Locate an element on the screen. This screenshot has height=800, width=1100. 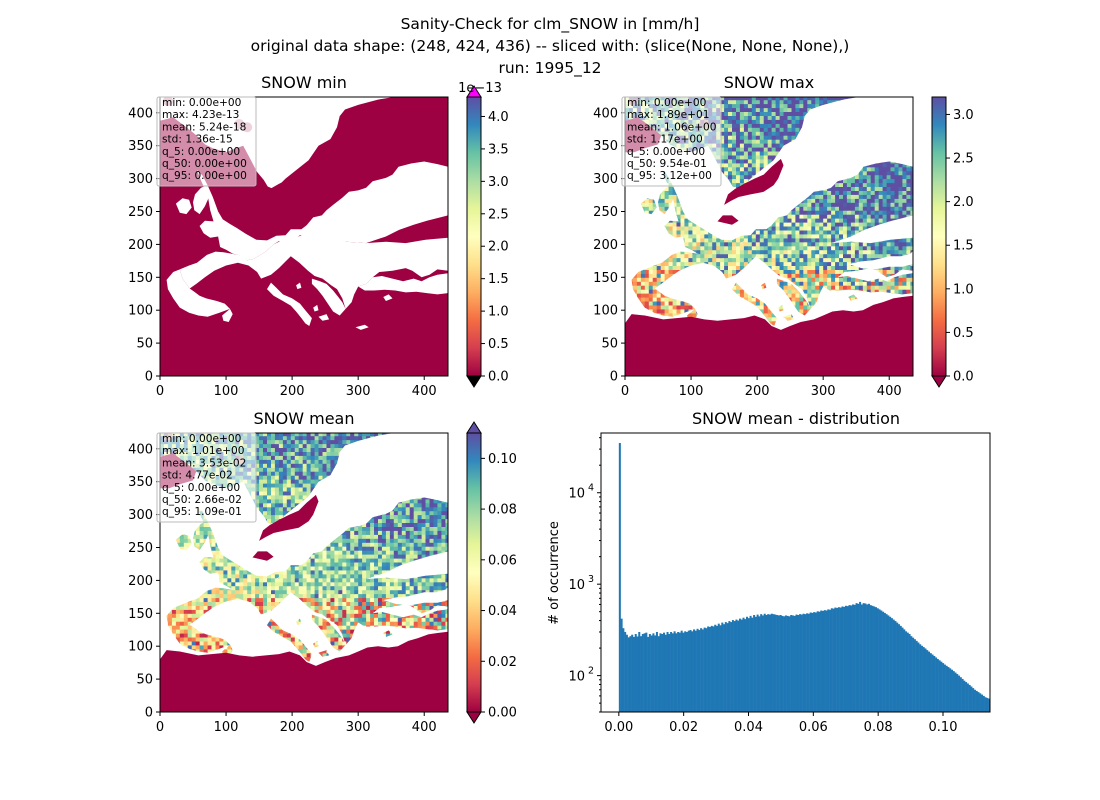
plot-frame is located at coordinates (304, 236).